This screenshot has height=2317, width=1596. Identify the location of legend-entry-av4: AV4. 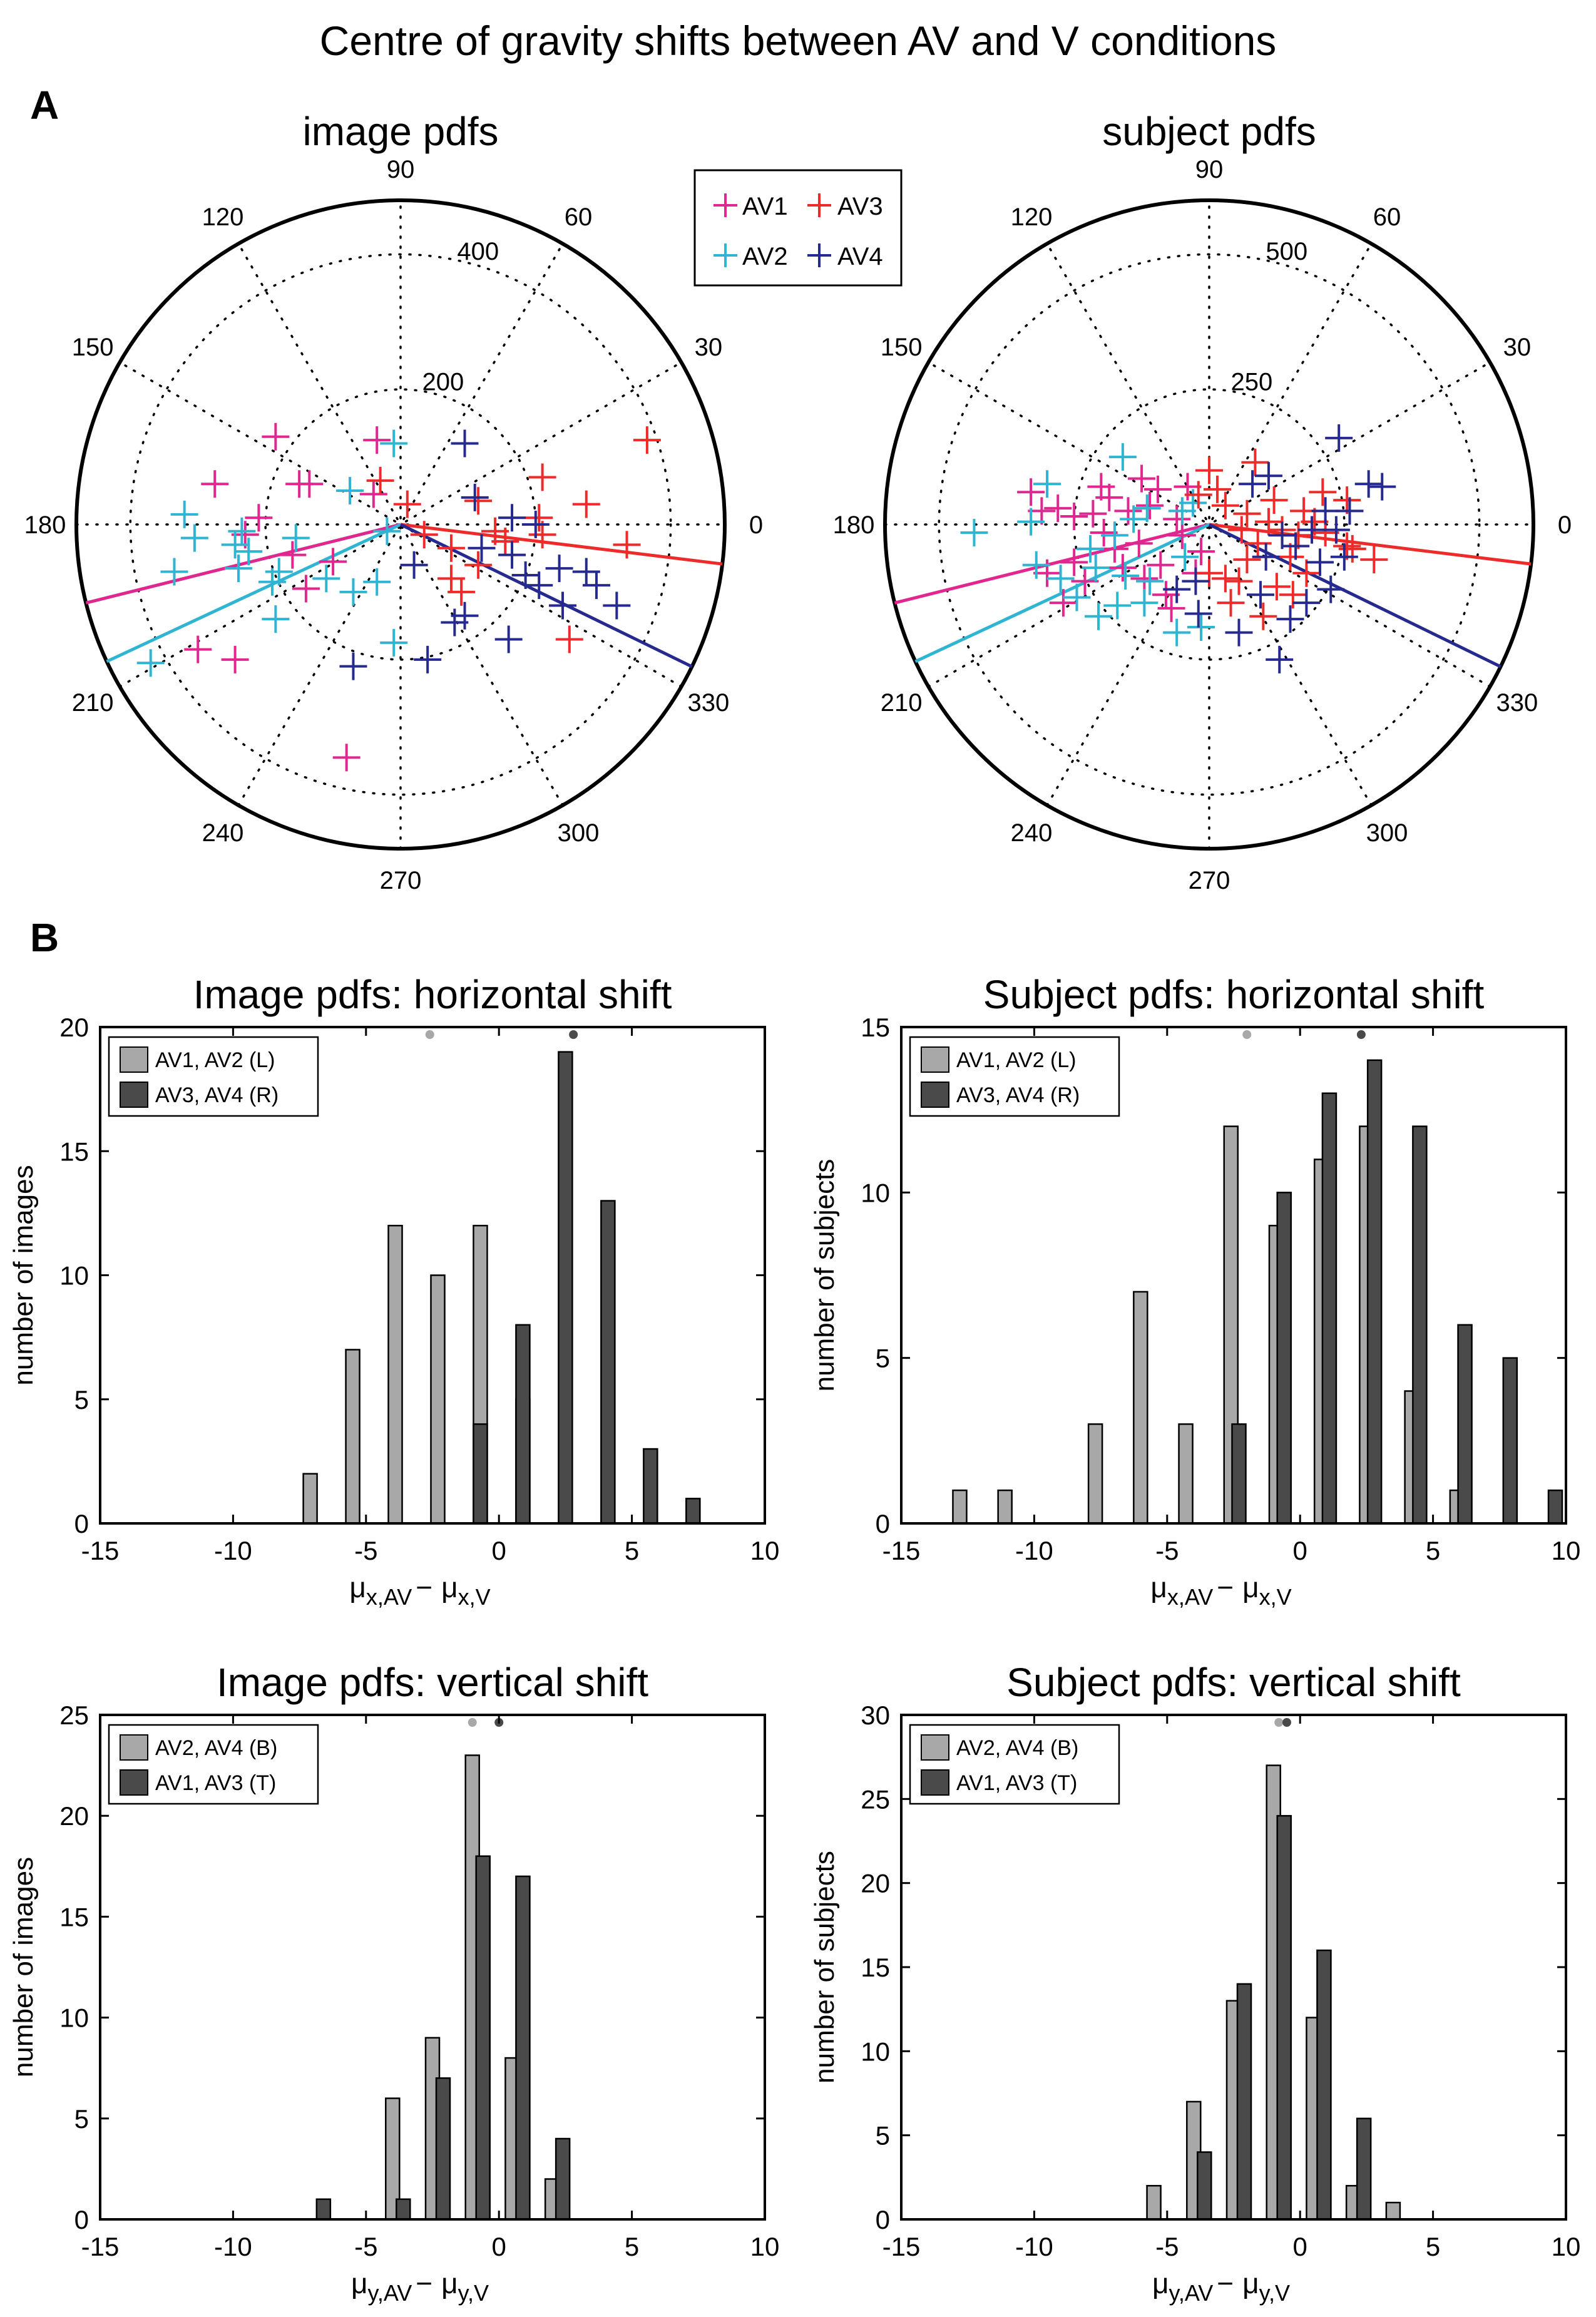
(845, 256).